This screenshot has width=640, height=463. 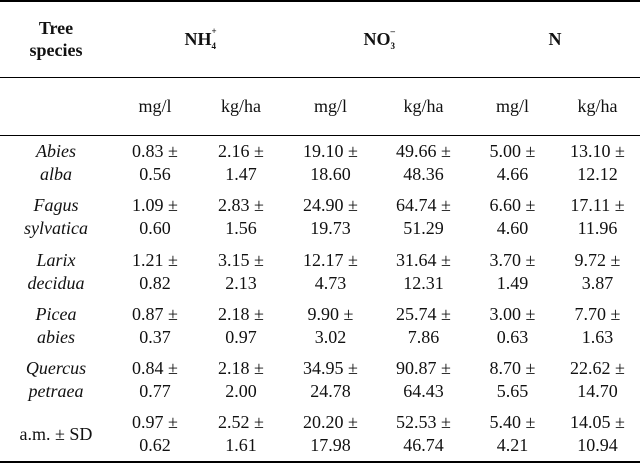 I want to click on species-cell: Abies alba, so click(x=56, y=163).